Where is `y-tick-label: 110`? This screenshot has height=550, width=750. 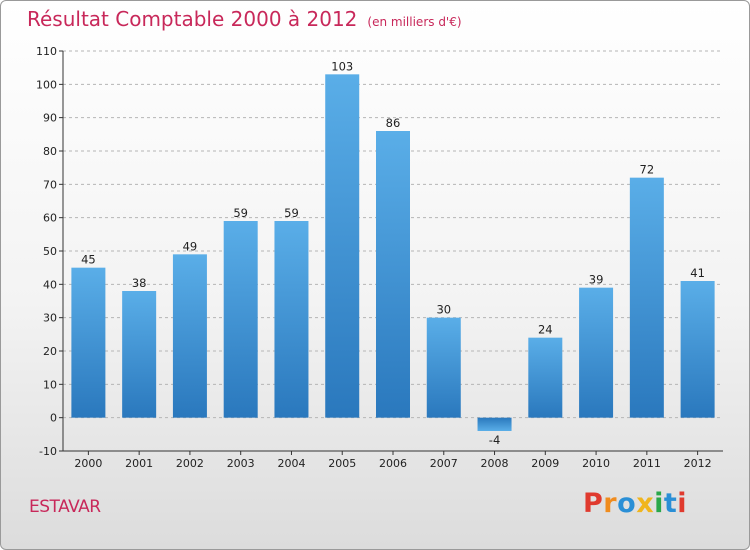 y-tick-label: 110 is located at coordinates (46, 51).